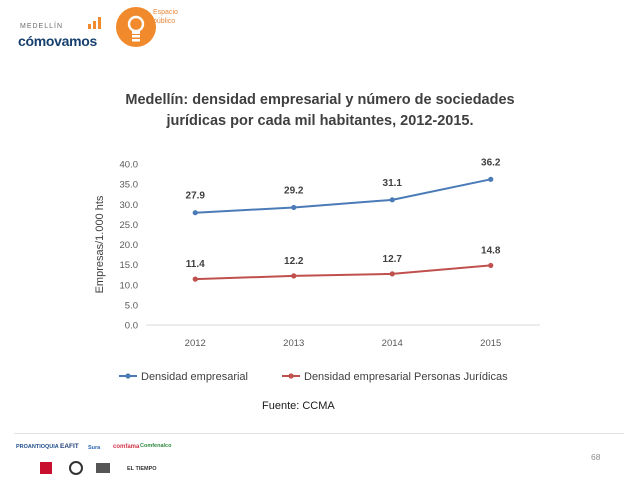 This screenshot has width=638, height=479. What do you see at coordinates (393, 183) in the screenshot?
I see `data-label: 31.1` at bounding box center [393, 183].